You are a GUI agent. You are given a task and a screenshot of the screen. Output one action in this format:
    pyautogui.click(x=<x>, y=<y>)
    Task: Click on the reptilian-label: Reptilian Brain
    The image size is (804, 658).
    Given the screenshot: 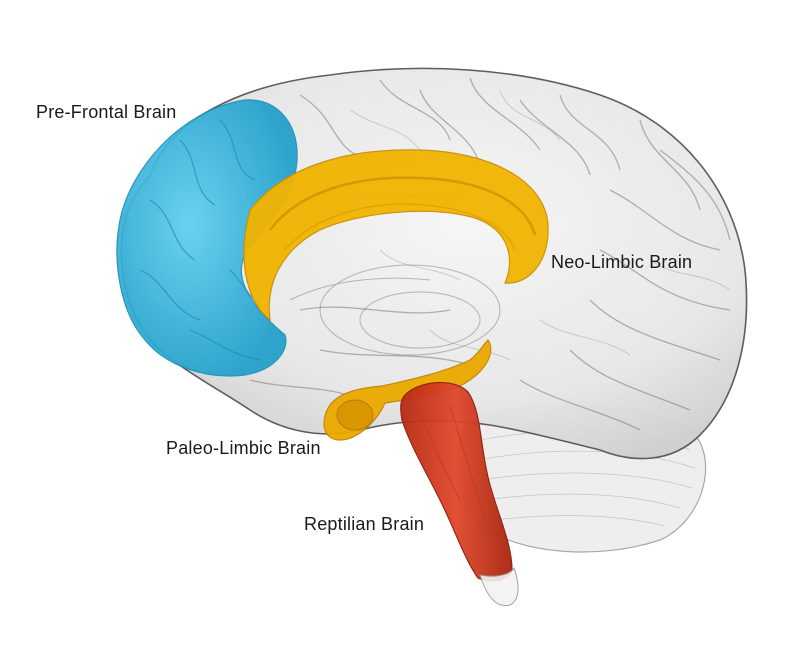 What is the action you would take?
    pyautogui.click(x=364, y=524)
    